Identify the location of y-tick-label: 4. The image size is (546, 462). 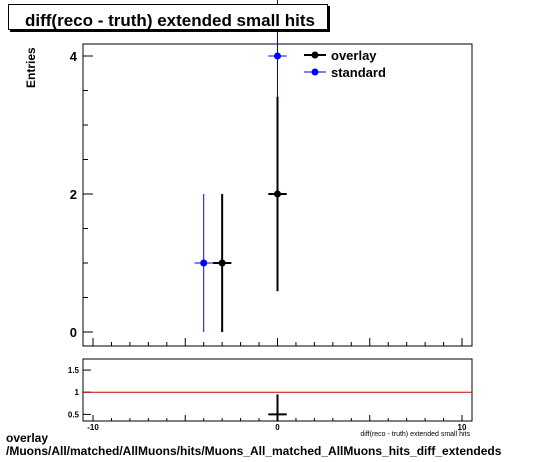
(74, 56).